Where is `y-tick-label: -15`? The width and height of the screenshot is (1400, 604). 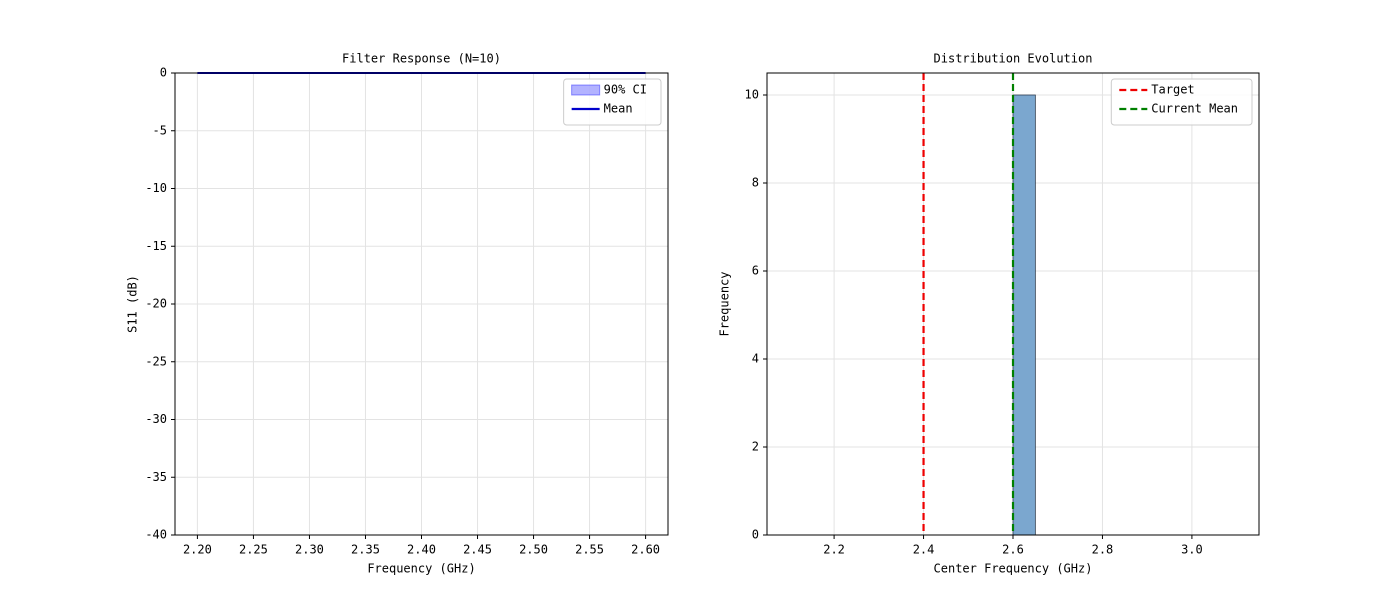
y-tick-label: -15 is located at coordinates (156, 246).